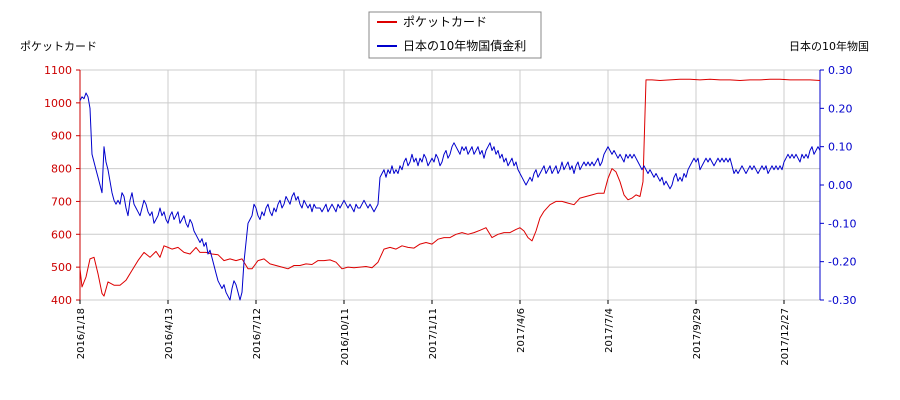 The image size is (900, 400). What do you see at coordinates (345, 337) in the screenshot?
I see `x-tick-label: 2016/10/11` at bounding box center [345, 337].